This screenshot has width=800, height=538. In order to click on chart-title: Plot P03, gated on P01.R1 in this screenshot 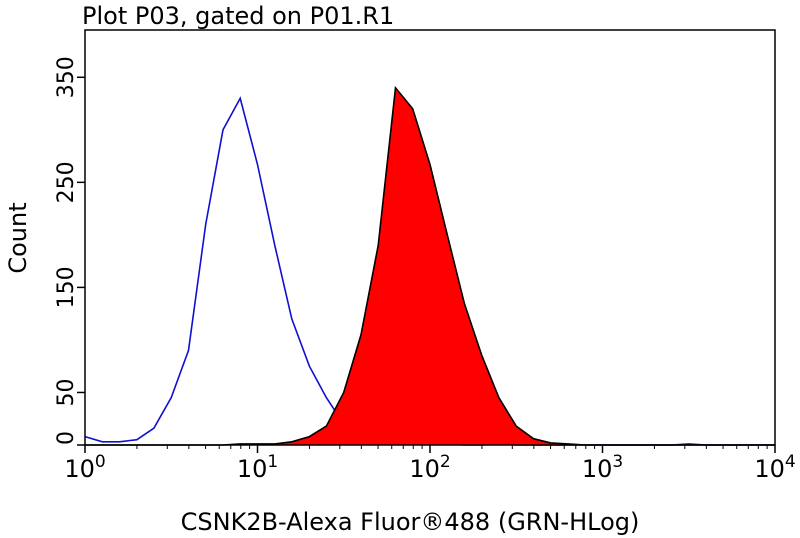, I will do `click(238, 16)`.